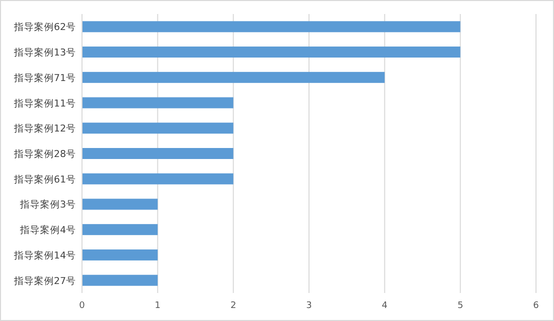  What do you see at coordinates (309, 306) in the screenshot?
I see `x-tick-label: 3` at bounding box center [309, 306].